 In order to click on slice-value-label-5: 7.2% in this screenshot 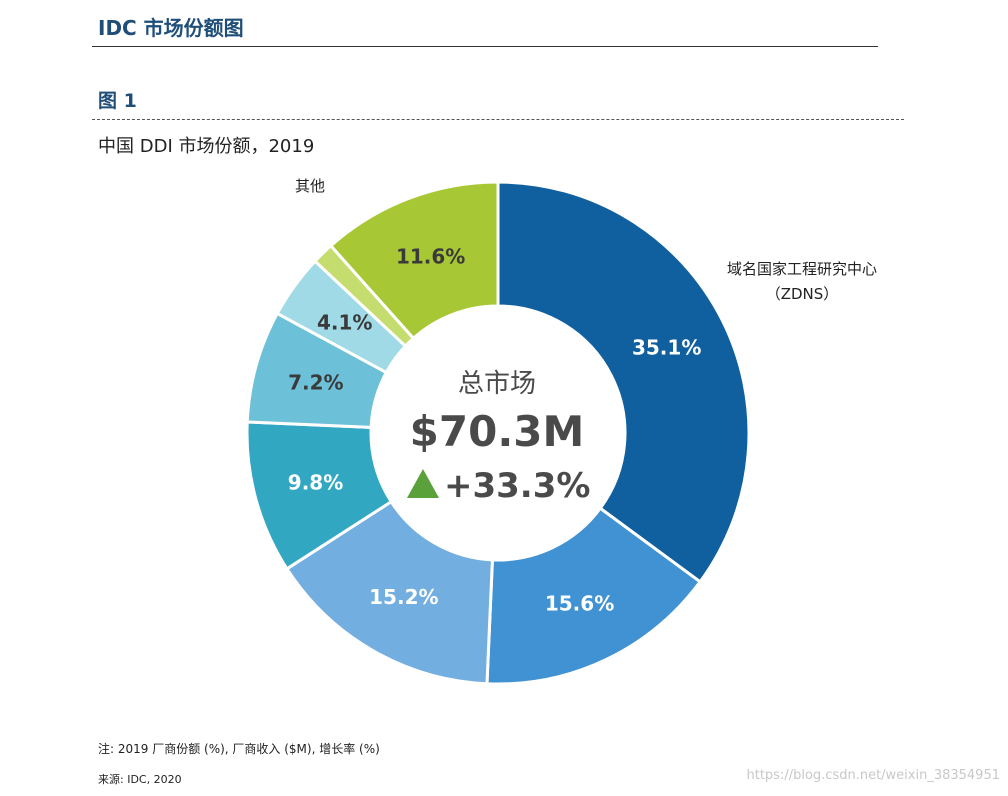, I will do `click(315, 383)`.